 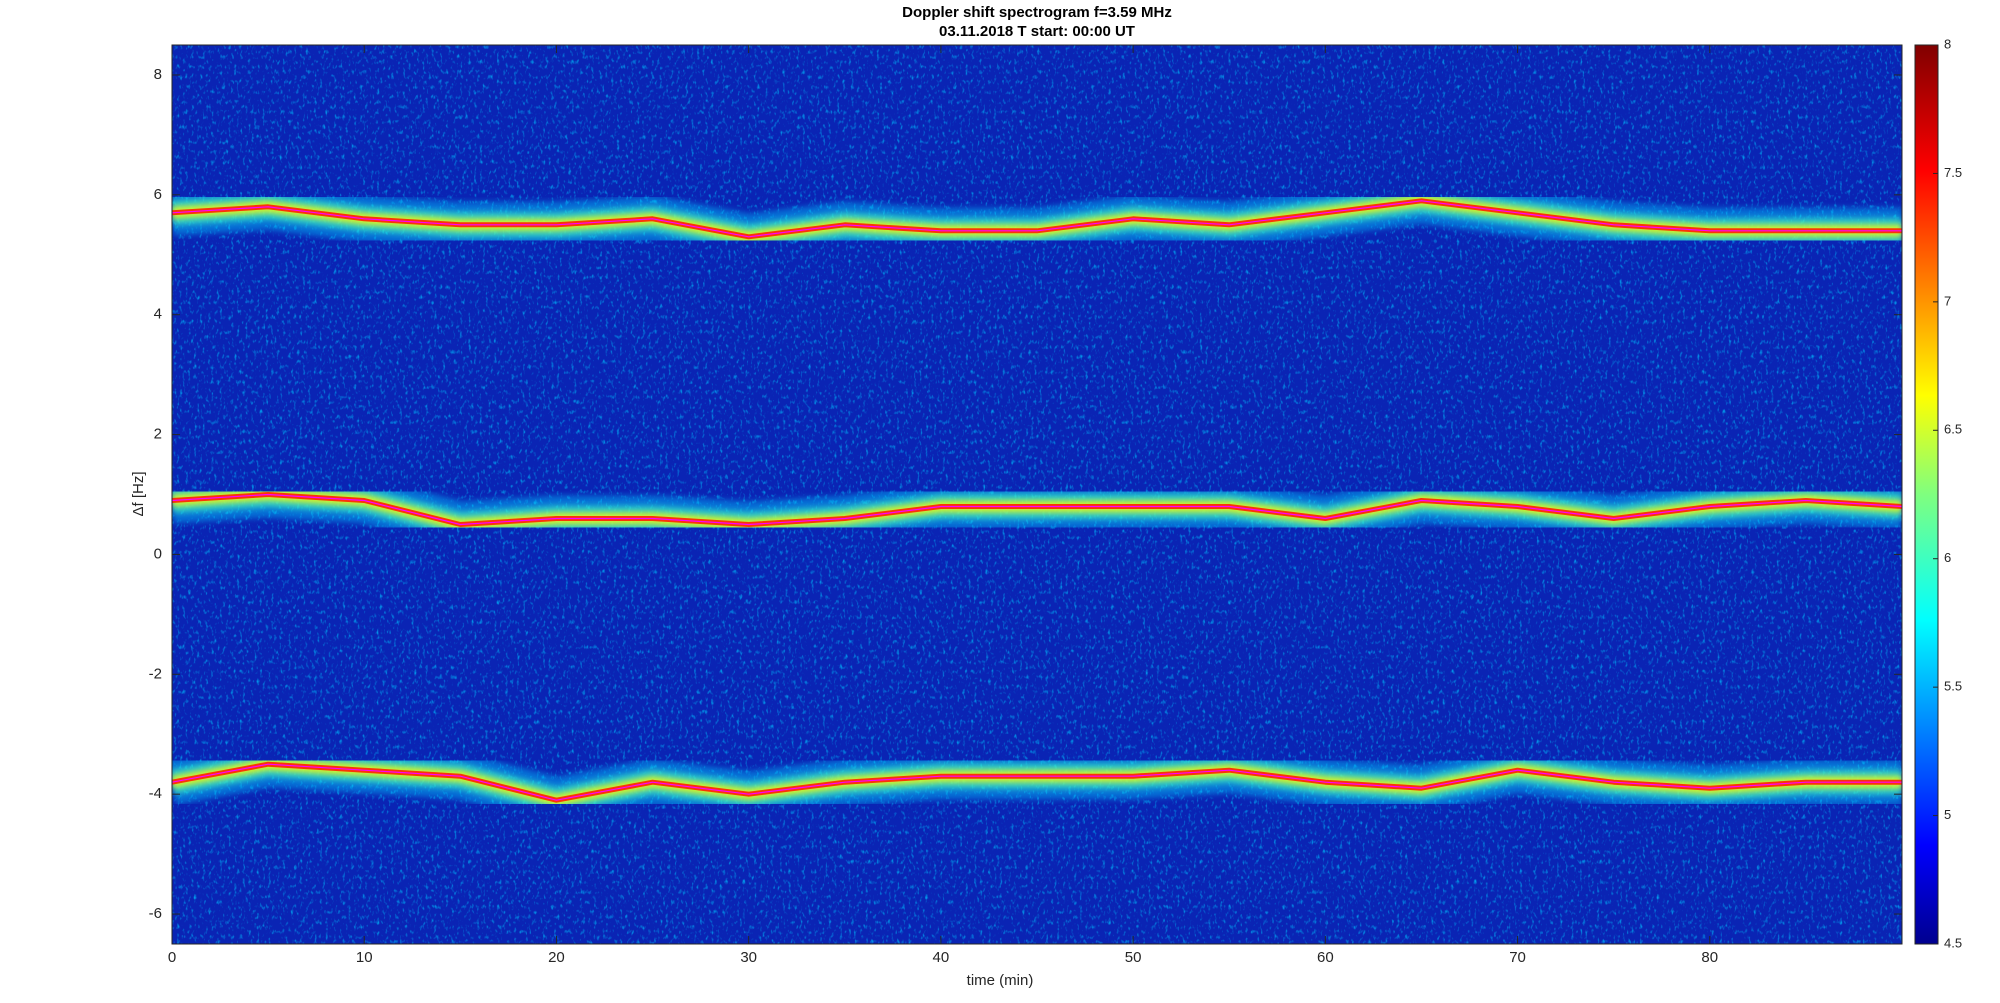 What do you see at coordinates (172, 957) in the screenshot?
I see `x-tick-label: 0` at bounding box center [172, 957].